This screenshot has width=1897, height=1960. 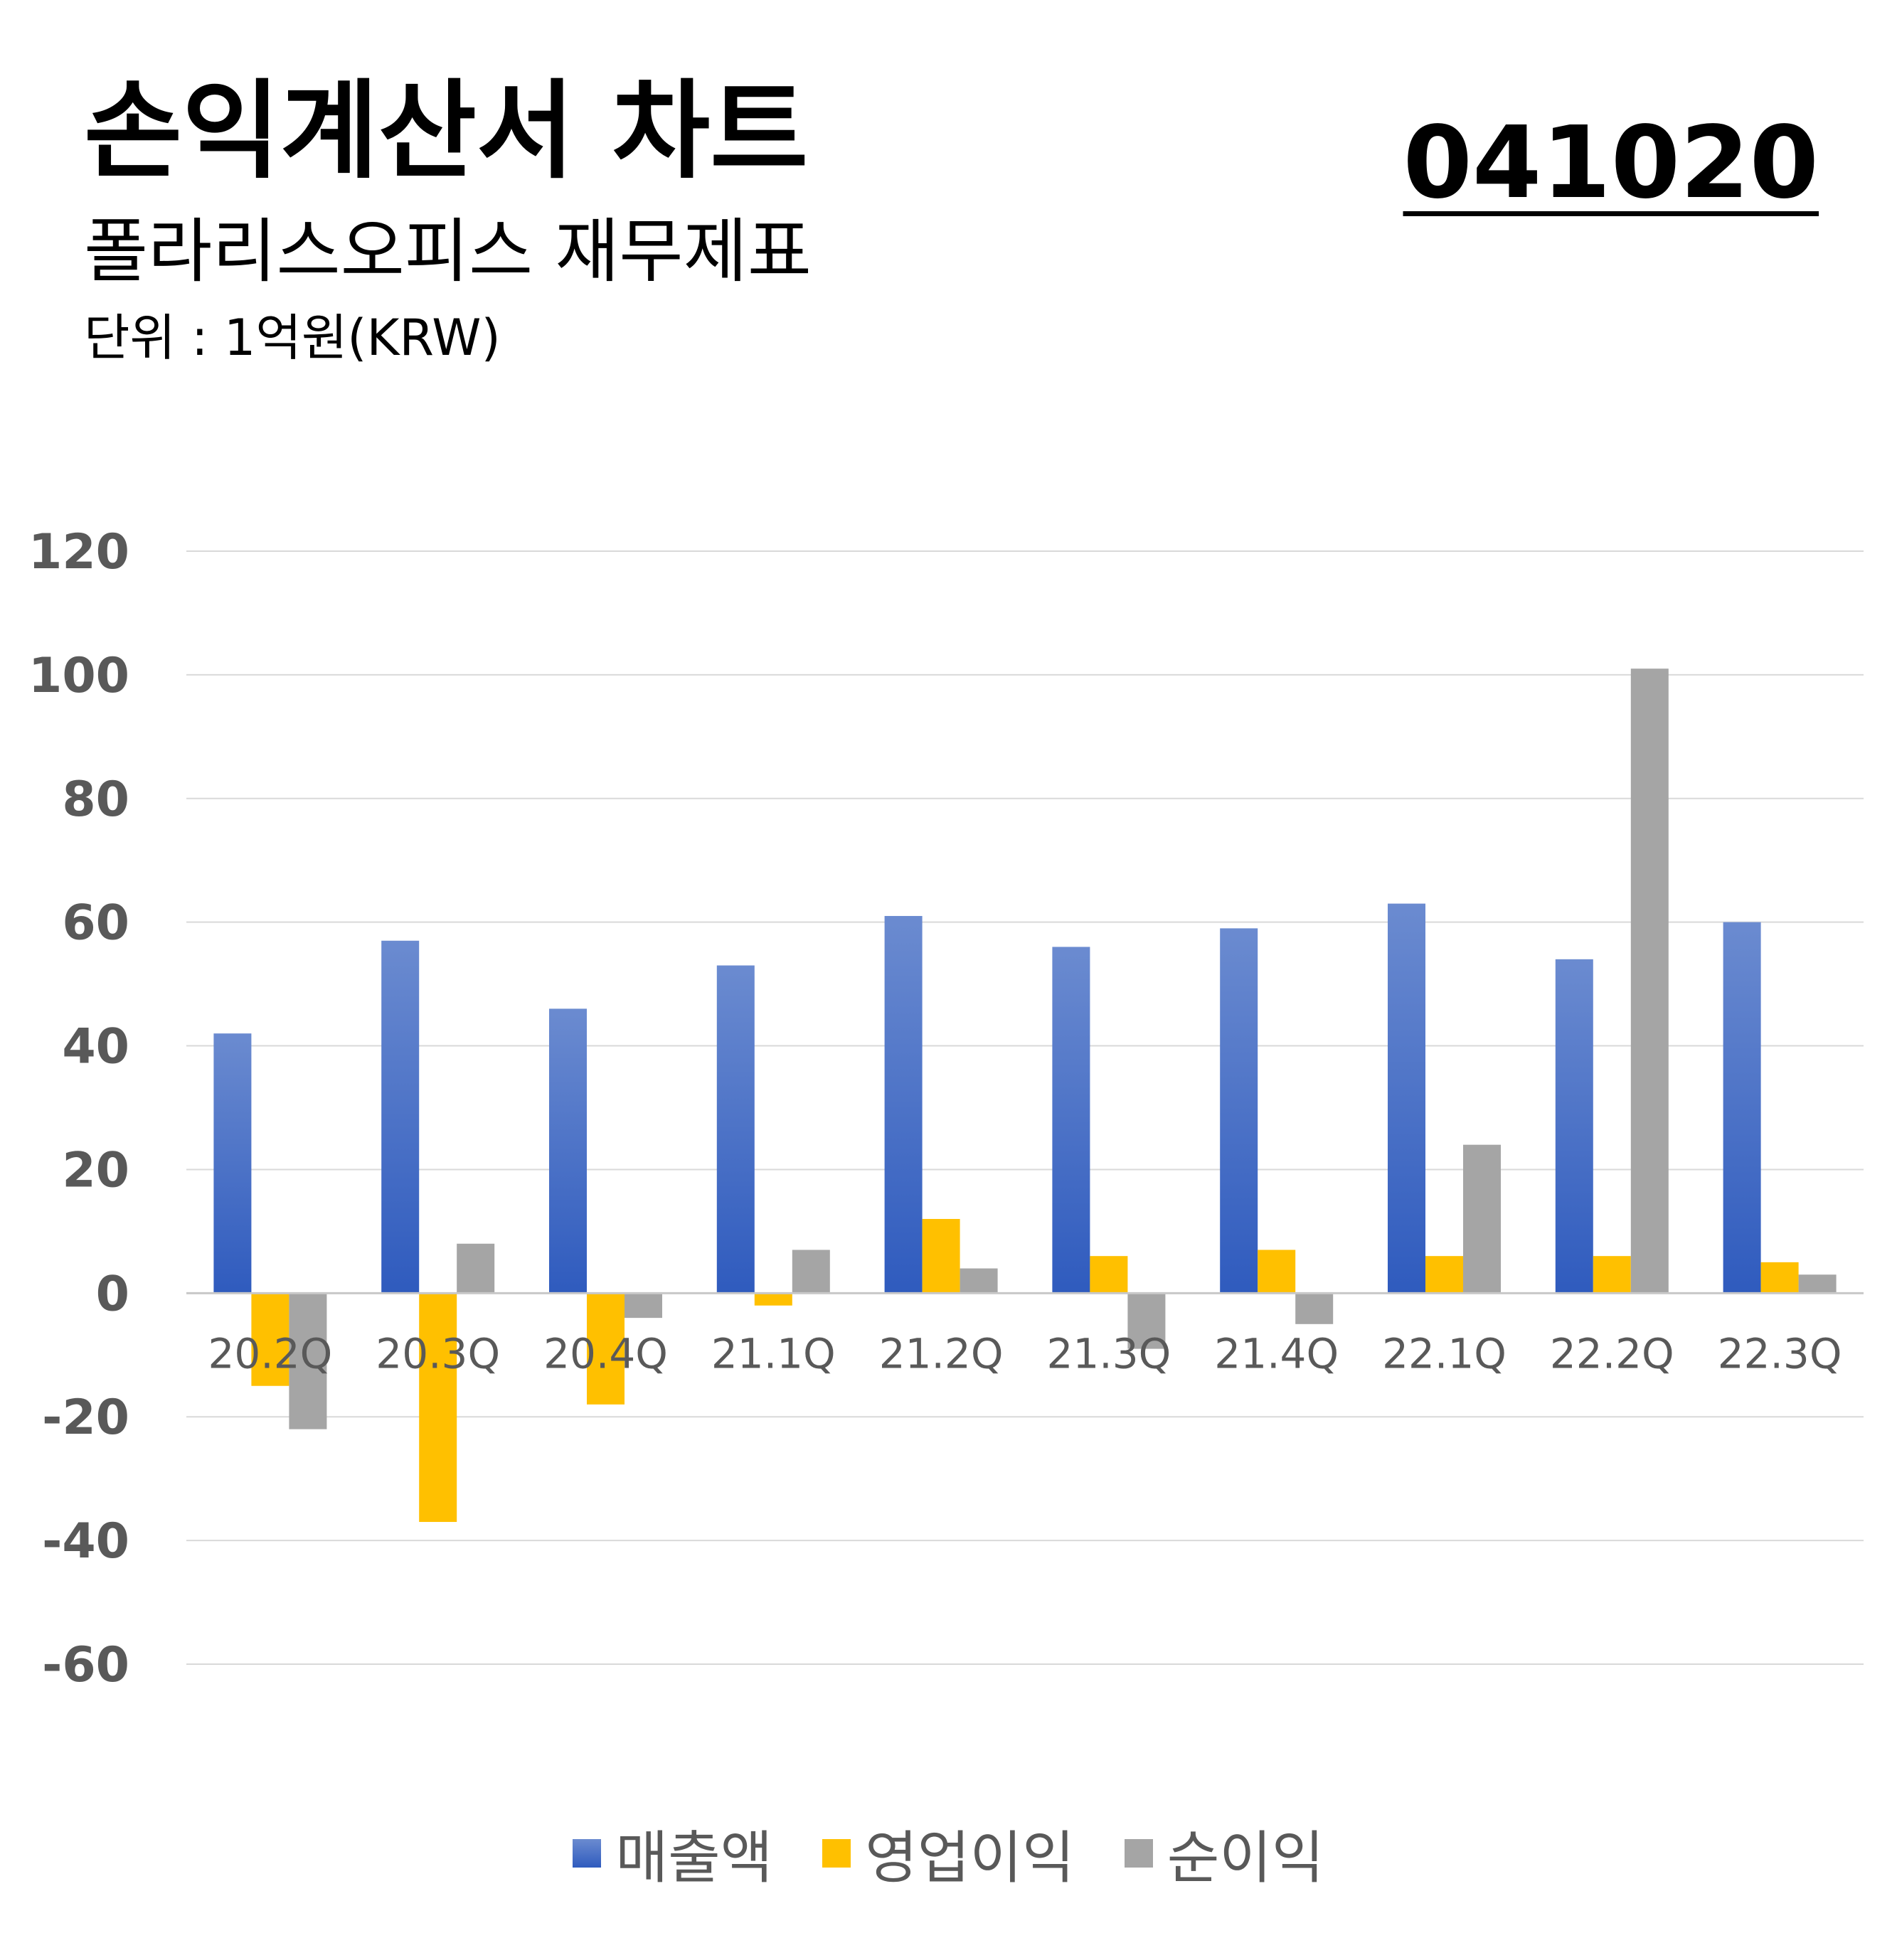 What do you see at coordinates (1276, 1353) in the screenshot?
I see `x-tick-label: 21.4Q` at bounding box center [1276, 1353].